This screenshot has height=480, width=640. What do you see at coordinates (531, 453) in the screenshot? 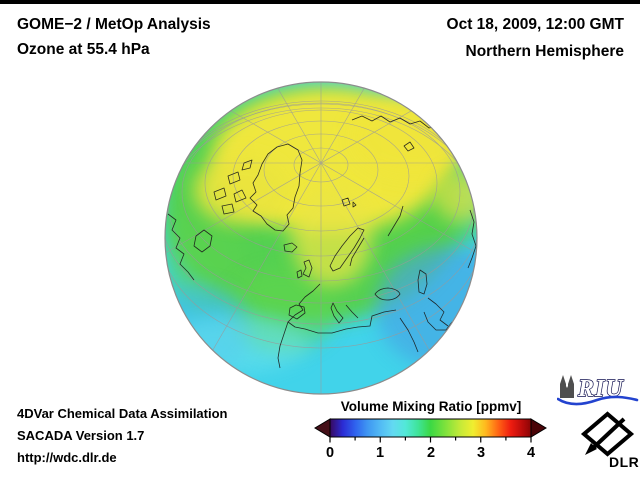
I see `colorbar-tick-label: 4` at bounding box center [531, 453].